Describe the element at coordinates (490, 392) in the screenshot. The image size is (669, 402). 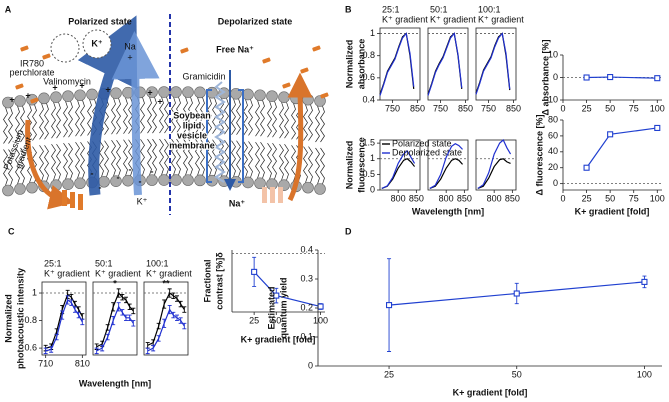
I see `x-axis-label: K+ gradient [fold]` at that location.